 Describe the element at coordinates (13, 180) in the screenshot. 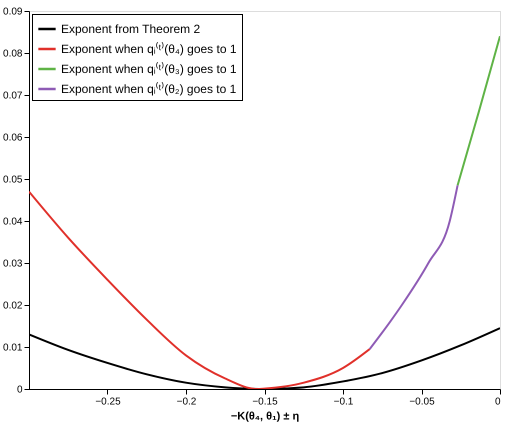

I see `y-tick-label: 0.05` at that location.